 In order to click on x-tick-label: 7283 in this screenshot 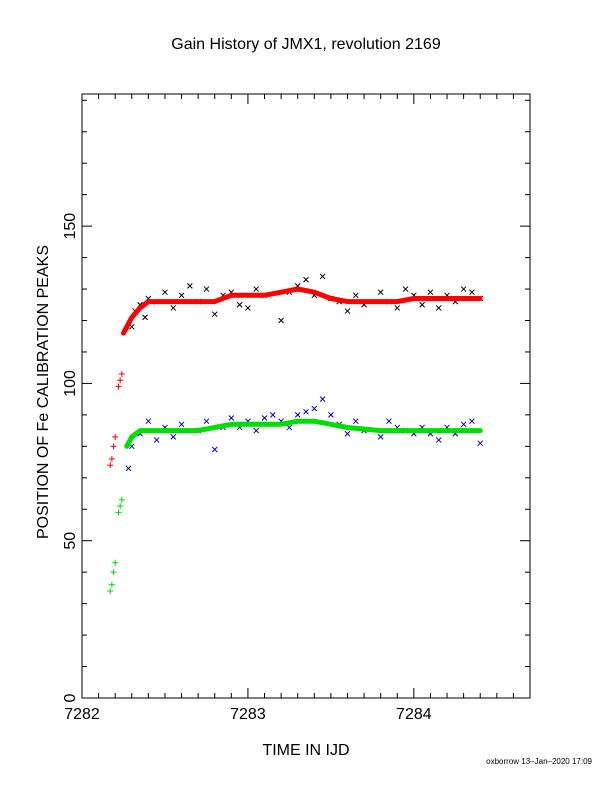, I will do `click(248, 714)`.